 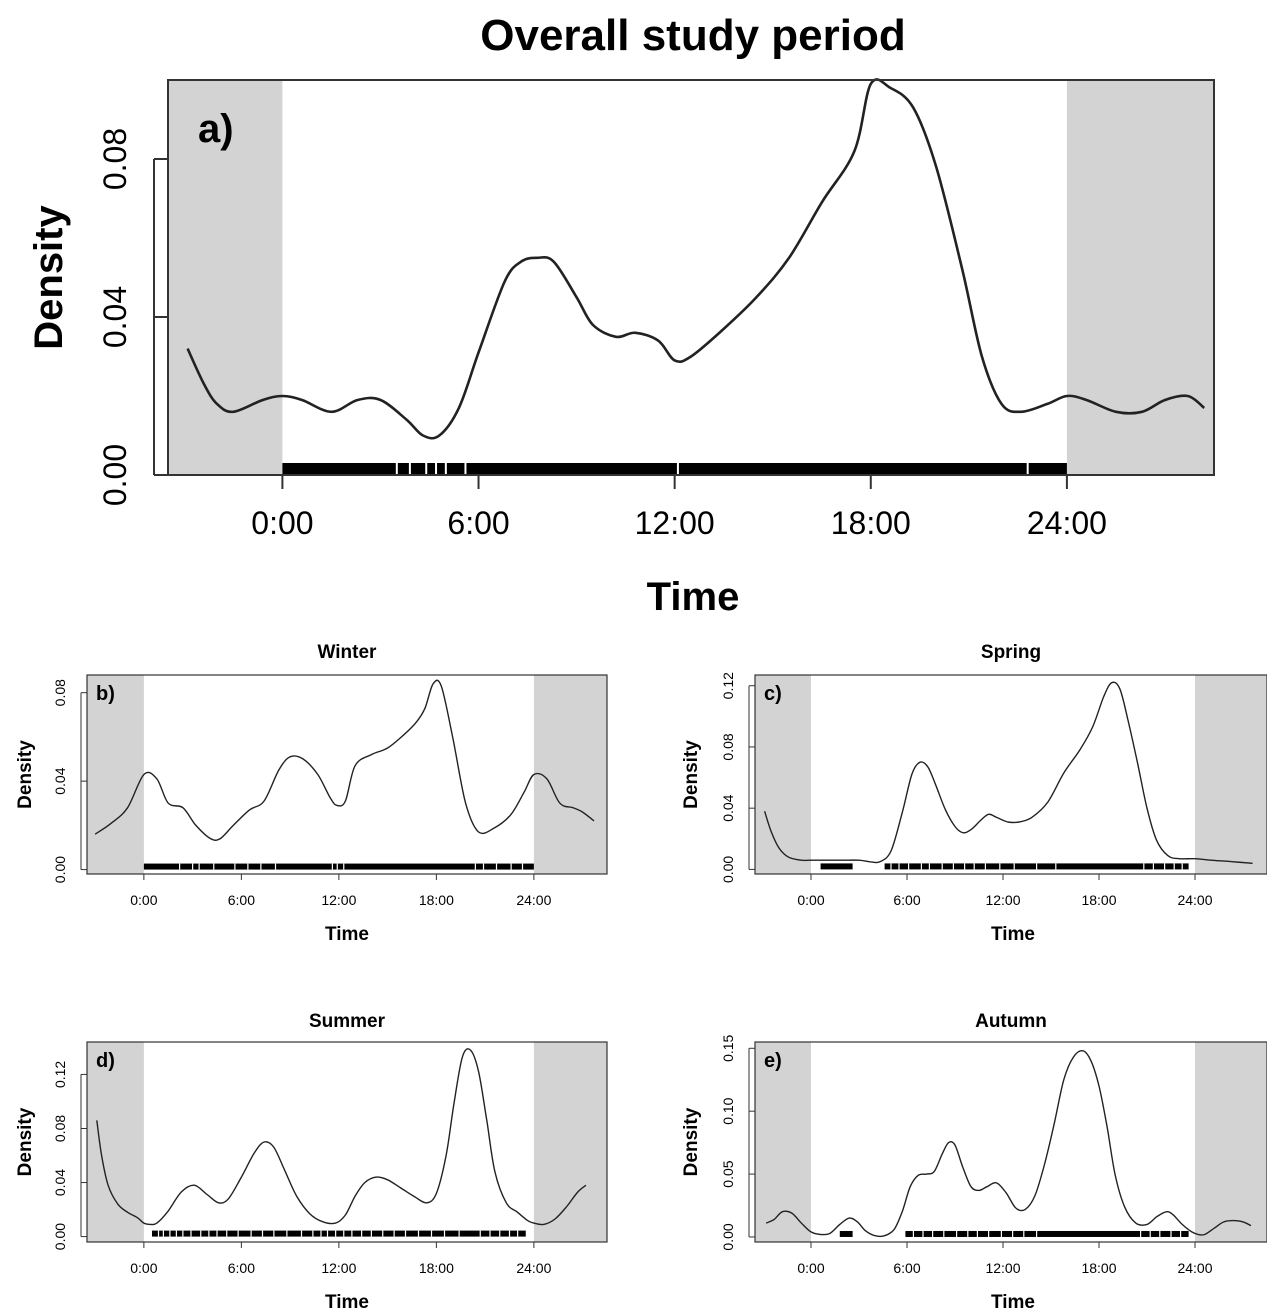 I want to click on y-tick-label: 0.10, so click(x=728, y=1110).